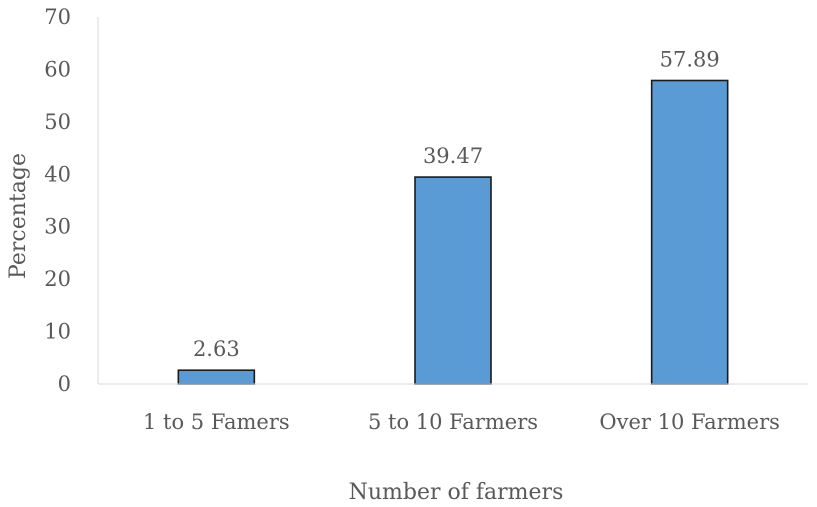 The width and height of the screenshot is (817, 507). Describe the element at coordinates (57, 279) in the screenshot. I see `y-tick-label: 20` at that location.